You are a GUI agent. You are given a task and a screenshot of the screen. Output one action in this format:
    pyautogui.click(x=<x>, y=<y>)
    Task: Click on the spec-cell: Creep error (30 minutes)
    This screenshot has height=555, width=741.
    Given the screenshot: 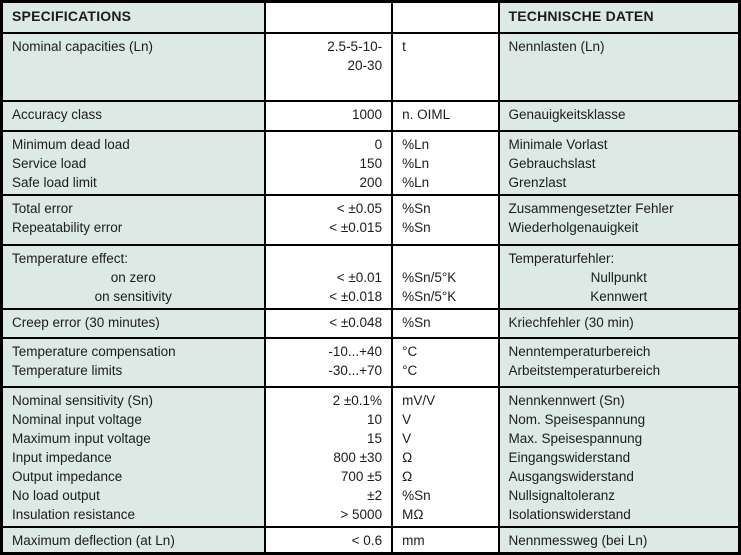 What is the action you would take?
    pyautogui.click(x=133, y=323)
    